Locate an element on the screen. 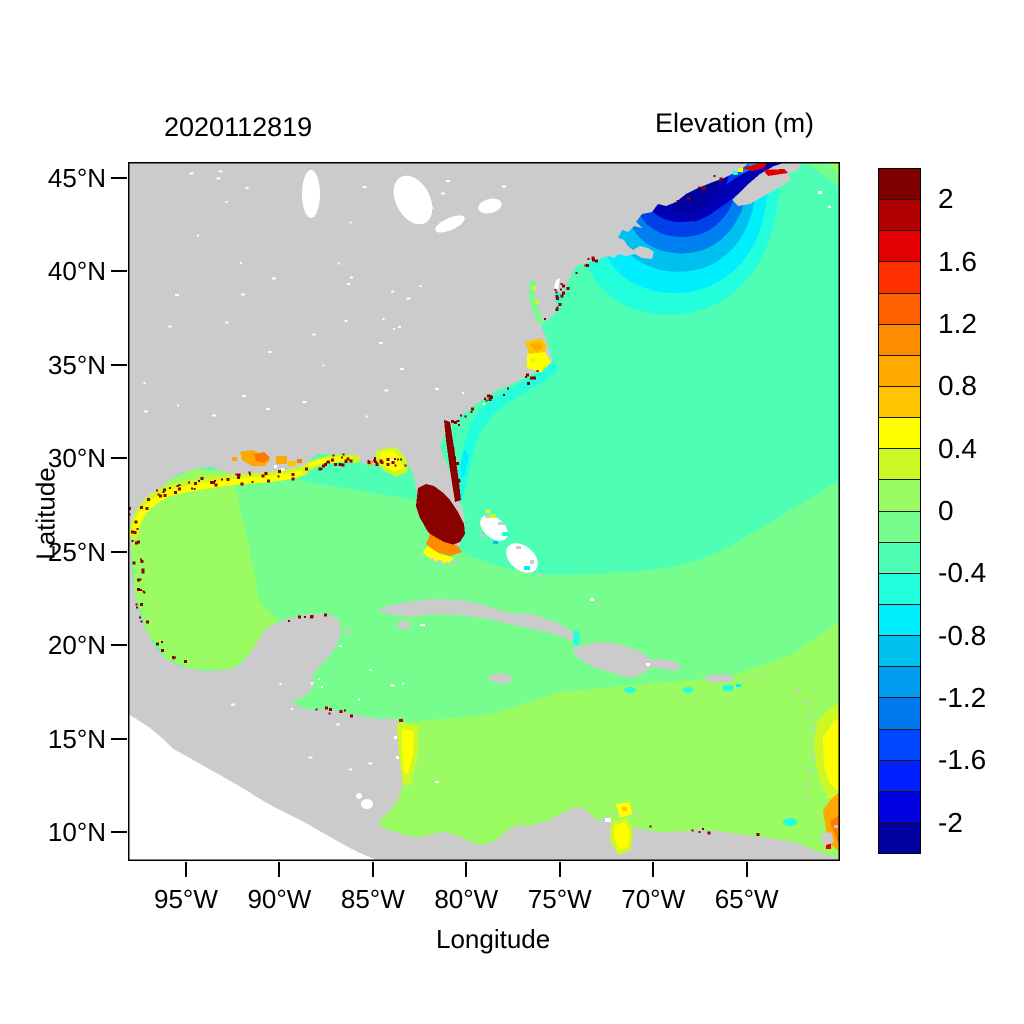 Image resolution: width=1024 pixels, height=1024 pixels. x-tick-label: 80°W is located at coordinates (466, 899).